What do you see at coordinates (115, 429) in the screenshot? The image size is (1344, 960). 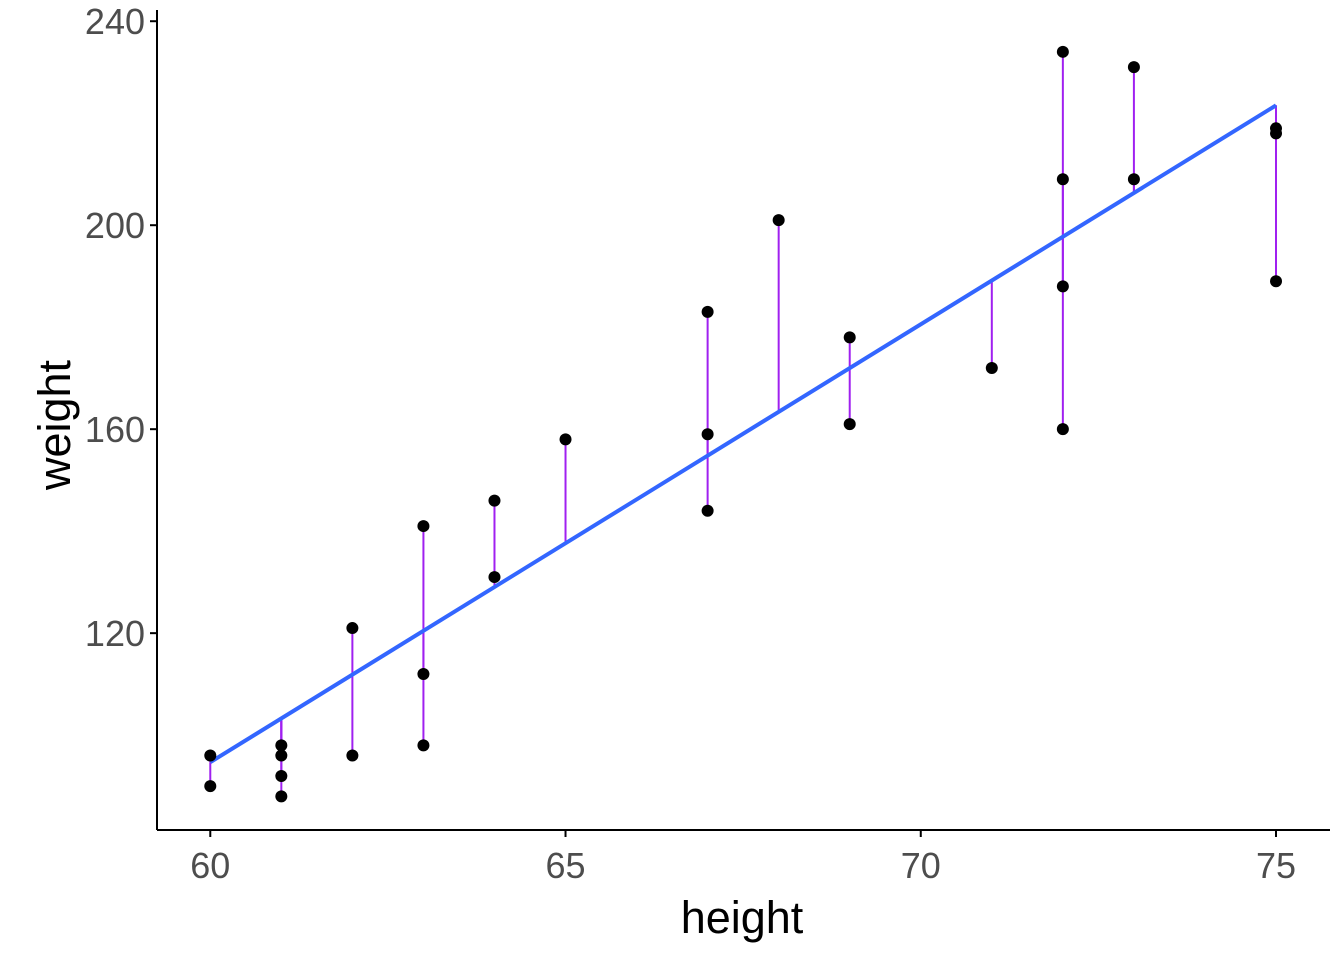 I see `y-tick-label: 160` at bounding box center [115, 429].